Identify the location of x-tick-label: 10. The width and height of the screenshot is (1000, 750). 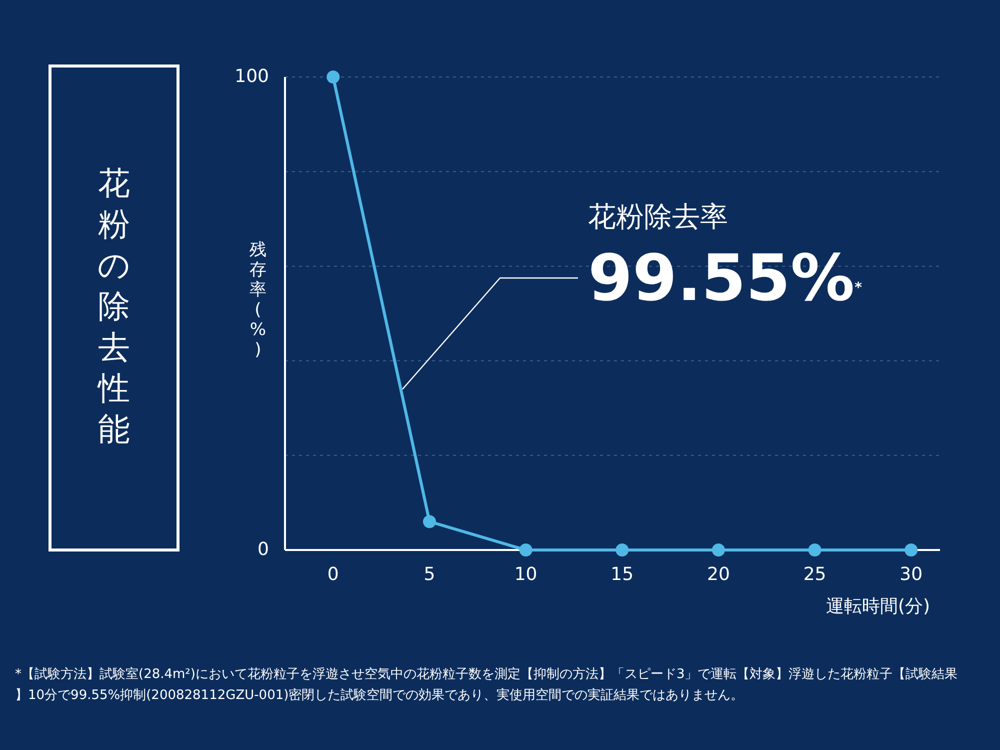
(526, 574).